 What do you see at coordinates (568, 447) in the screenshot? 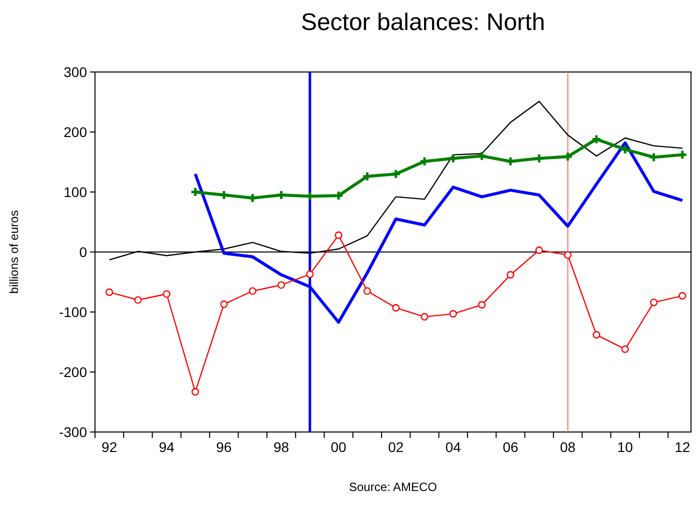
I see `x-tick-label: 08` at bounding box center [568, 447].